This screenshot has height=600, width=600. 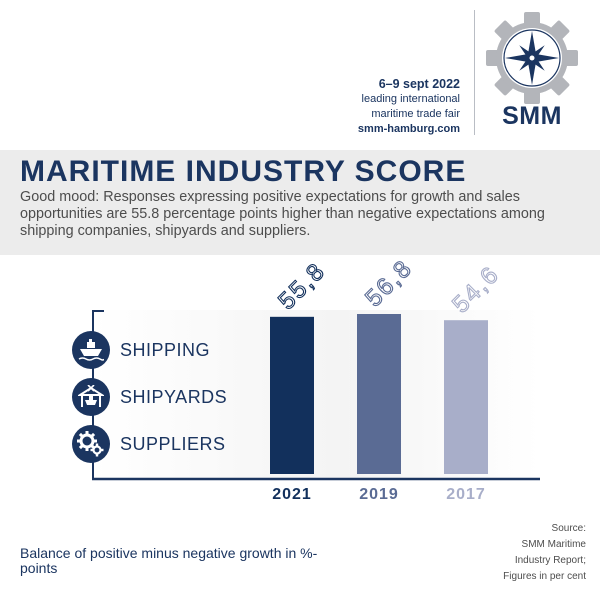 What do you see at coordinates (379, 394) in the screenshot?
I see `bar-2019` at bounding box center [379, 394].